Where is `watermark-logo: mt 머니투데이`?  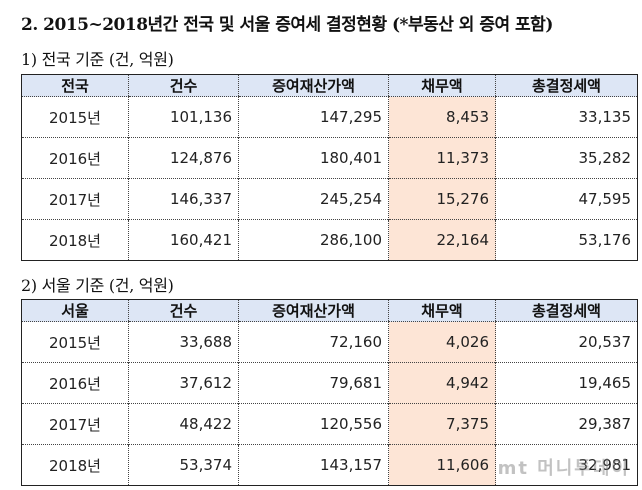
watermark-logo: mt 머니투데이 is located at coordinates (563, 468).